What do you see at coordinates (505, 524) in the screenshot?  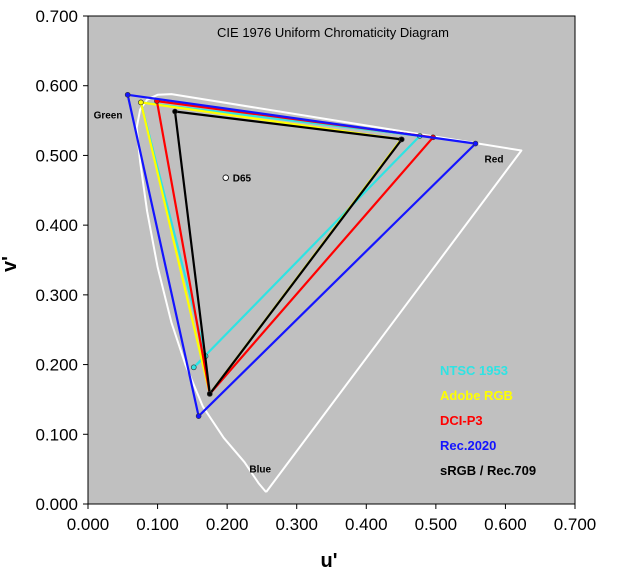 I see `x-tick-label-6: 0.600` at bounding box center [505, 524].